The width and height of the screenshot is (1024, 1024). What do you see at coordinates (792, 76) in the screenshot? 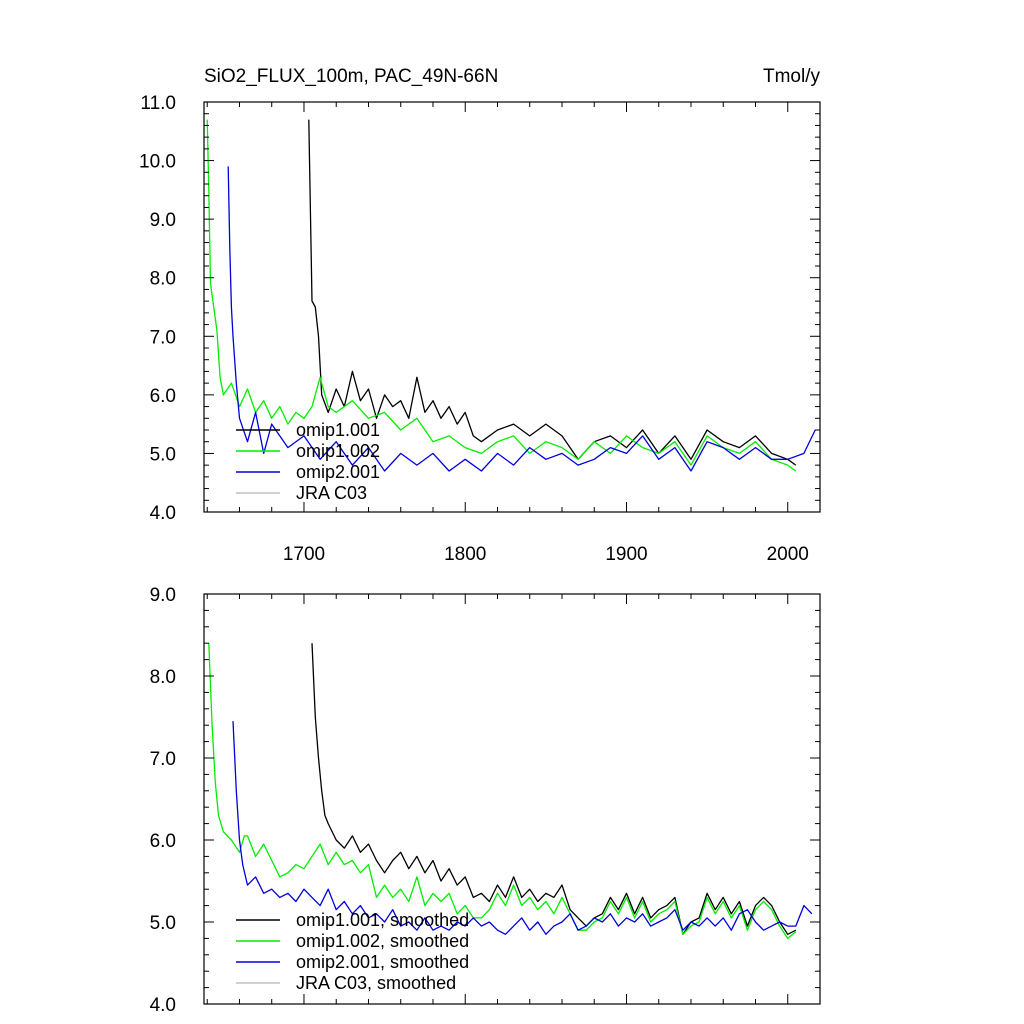
I see `chart-units: Tmol/y` at bounding box center [792, 76].